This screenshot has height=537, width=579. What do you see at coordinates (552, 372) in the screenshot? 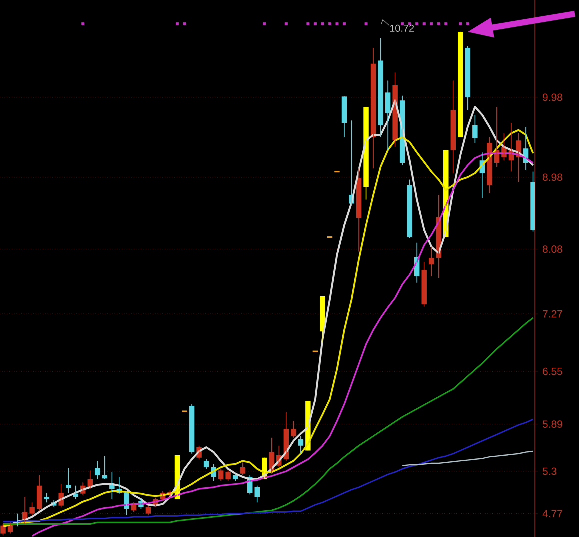
I see `y-tick-label: 6.55` at bounding box center [552, 372].